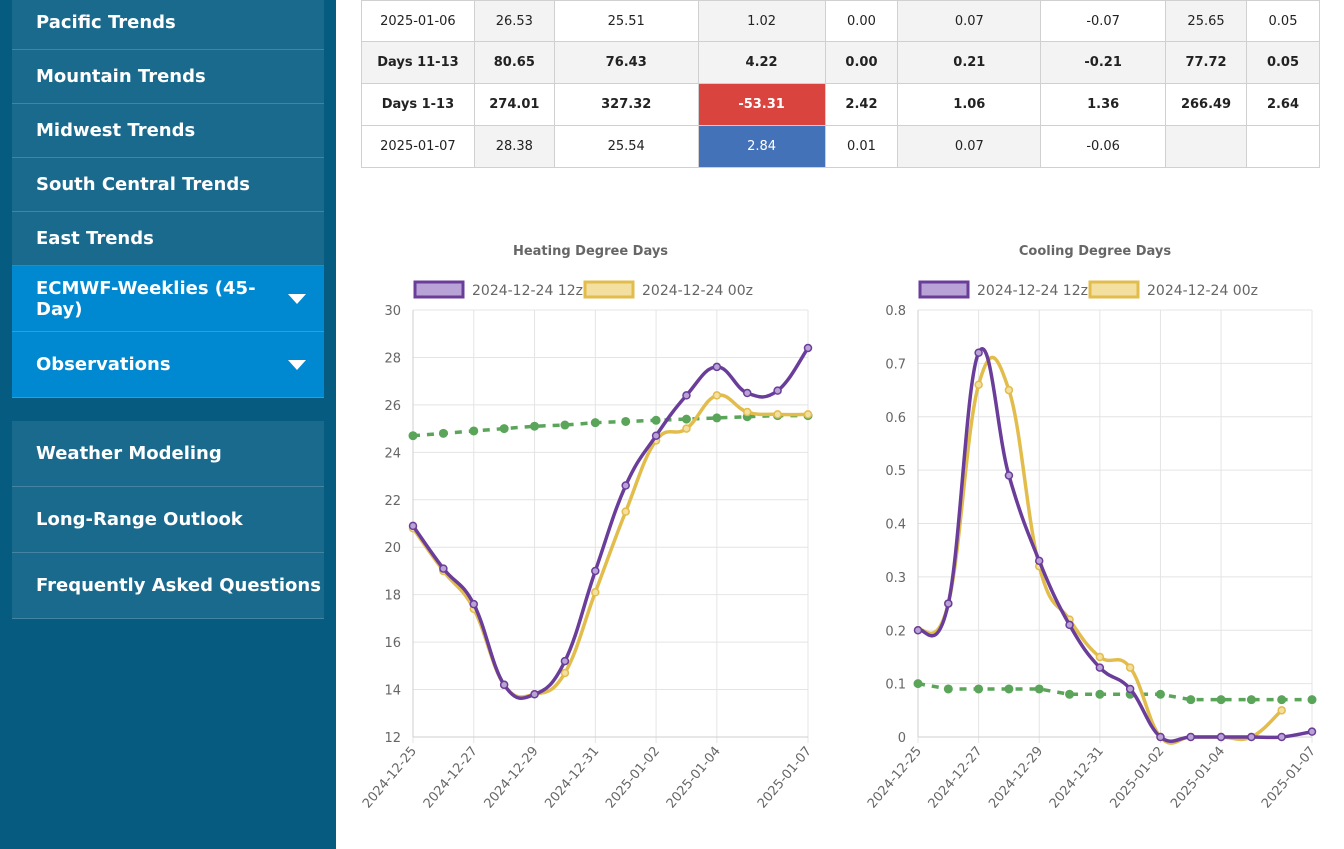 Image resolution: width=1344 pixels, height=849 pixels. What do you see at coordinates (392, 311) in the screenshot?
I see `y-tick-label: 30` at bounding box center [392, 311].